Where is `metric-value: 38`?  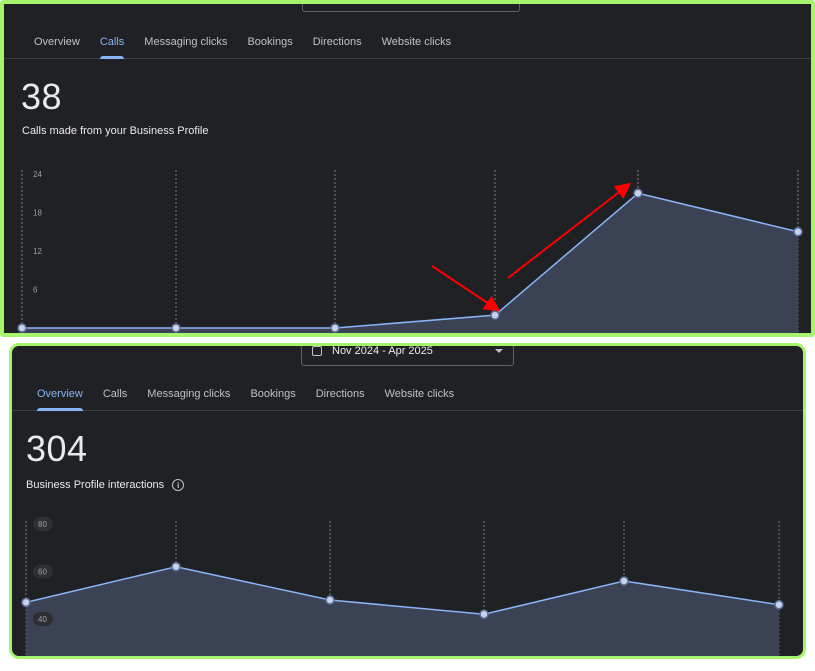
metric-value: 38 is located at coordinates (42, 96).